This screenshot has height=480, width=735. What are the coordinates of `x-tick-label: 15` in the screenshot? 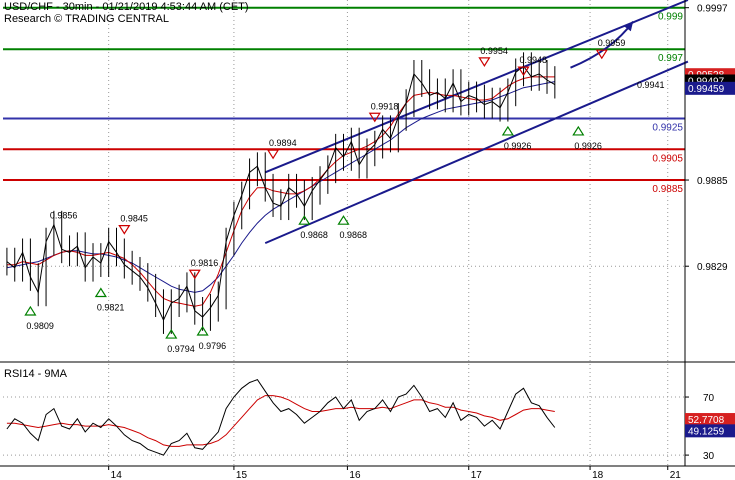 It's located at (242, 475).